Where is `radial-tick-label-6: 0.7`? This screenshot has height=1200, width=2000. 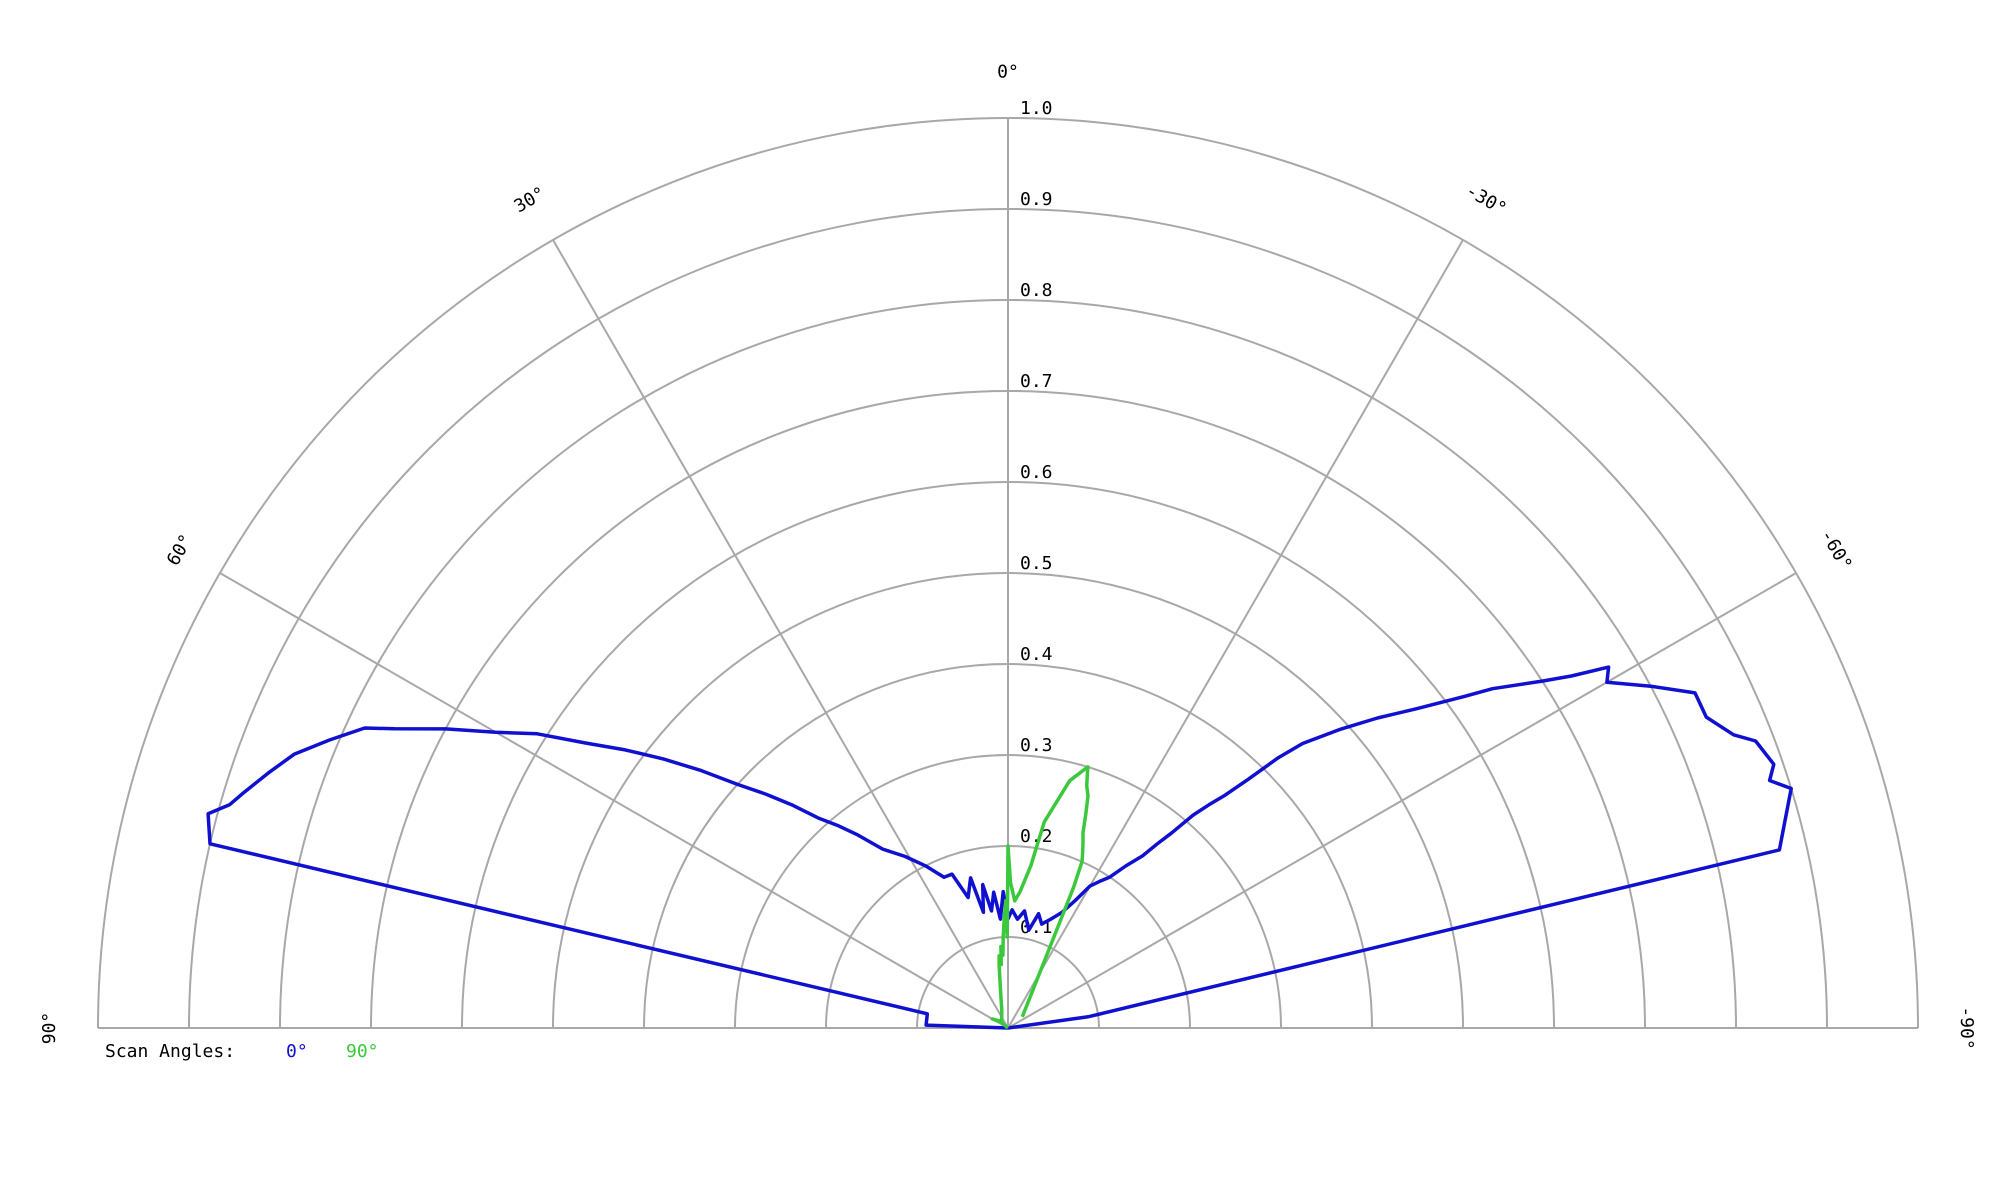
radial-tick-label-6: 0.7 is located at coordinates (1036, 381).